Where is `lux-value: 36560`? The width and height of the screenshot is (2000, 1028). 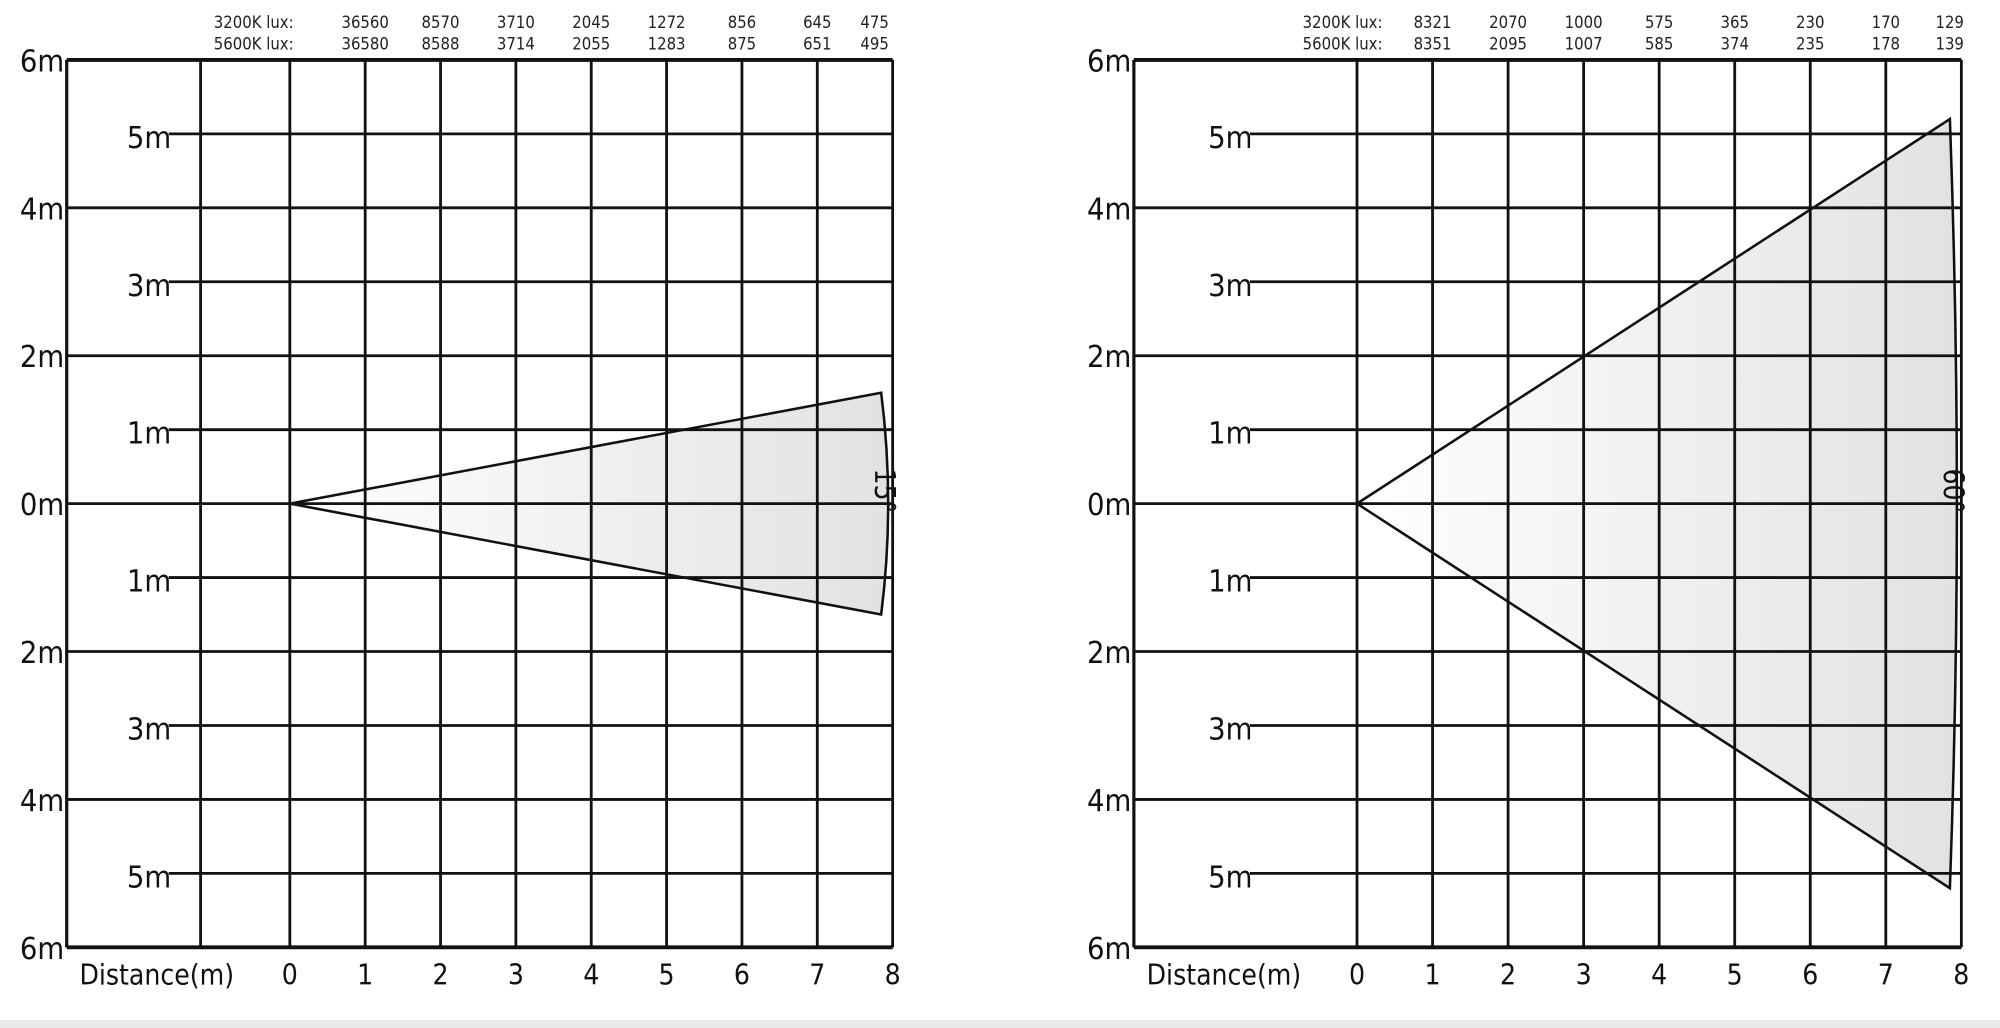 lux-value: 36560 is located at coordinates (364, 22).